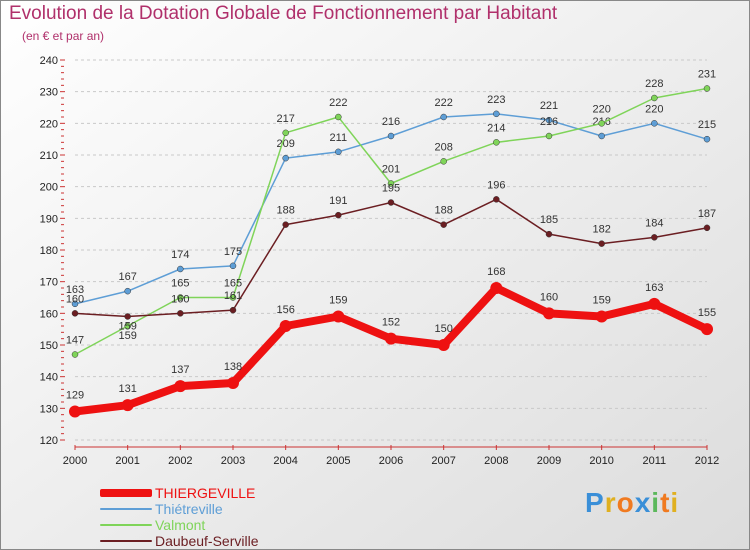  What do you see at coordinates (205, 493) in the screenshot?
I see `legend-label-thiergeville: THIERGEVILLE` at bounding box center [205, 493].